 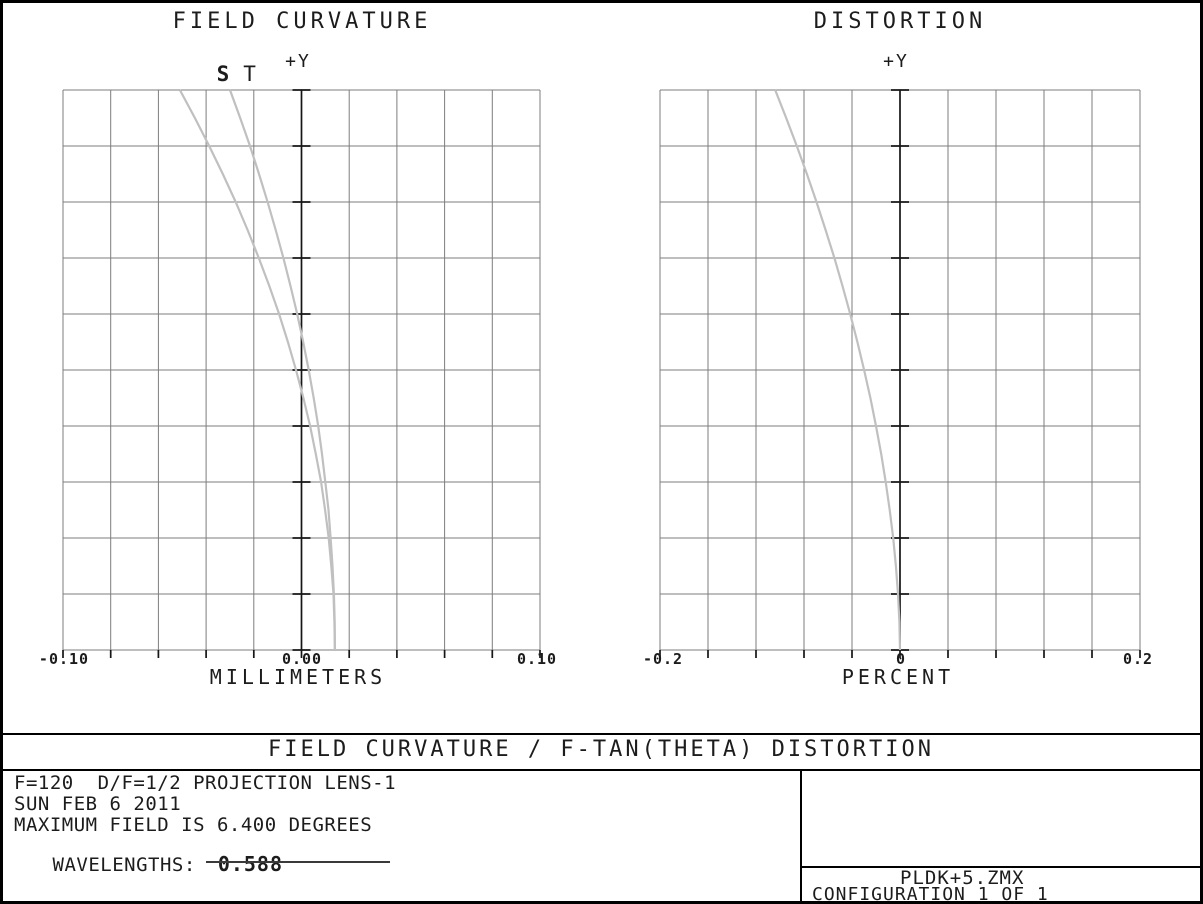 What do you see at coordinates (250, 863) in the screenshot?
I see `wavelength-value: 0.588` at bounding box center [250, 863].